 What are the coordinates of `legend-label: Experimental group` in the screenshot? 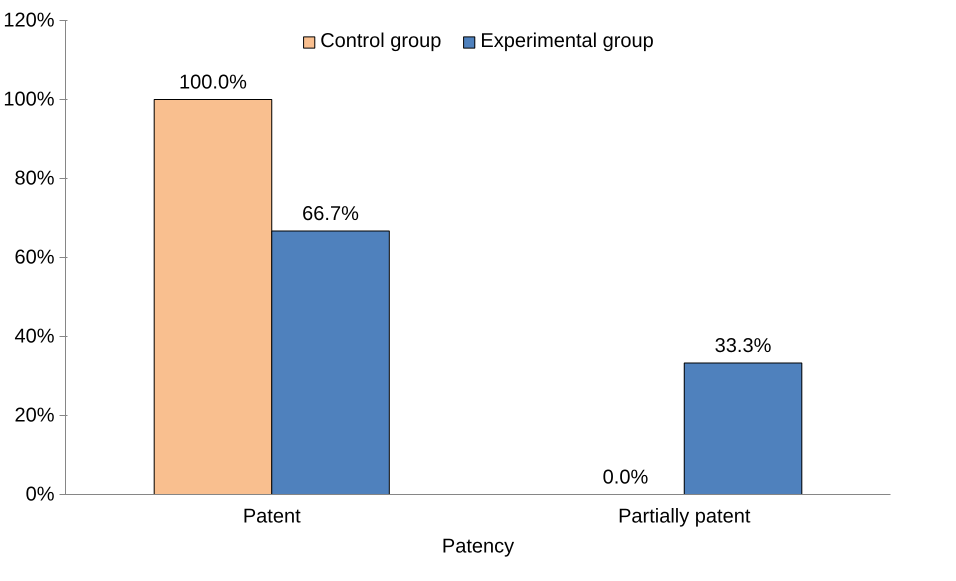 It's located at (567, 41).